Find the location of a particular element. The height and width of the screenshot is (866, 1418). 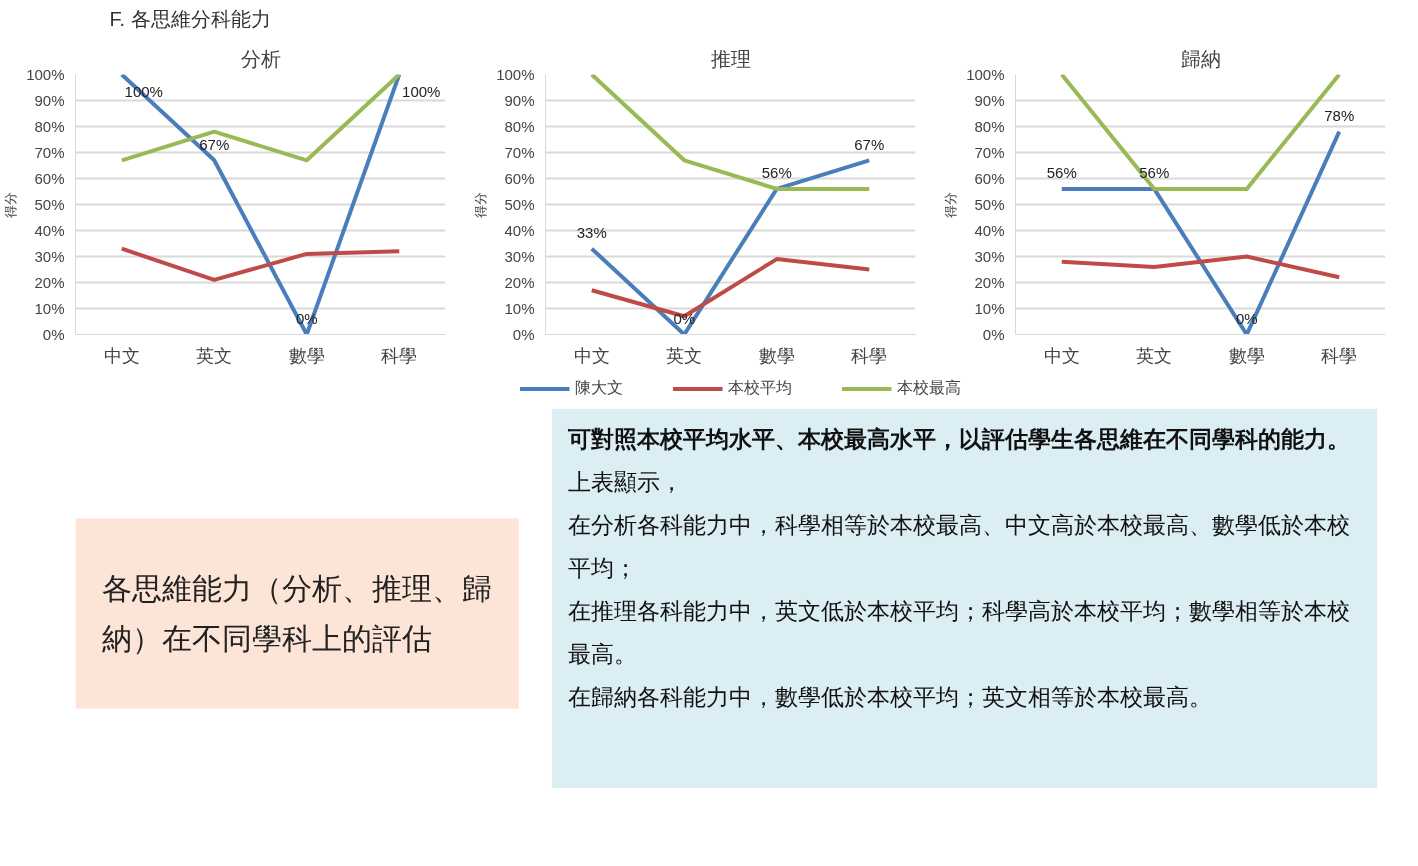

text: 可對照本校平均水平、本校最高水平，以評估學生各思維在不同學科的能力。 is located at coordinates (958, 438).